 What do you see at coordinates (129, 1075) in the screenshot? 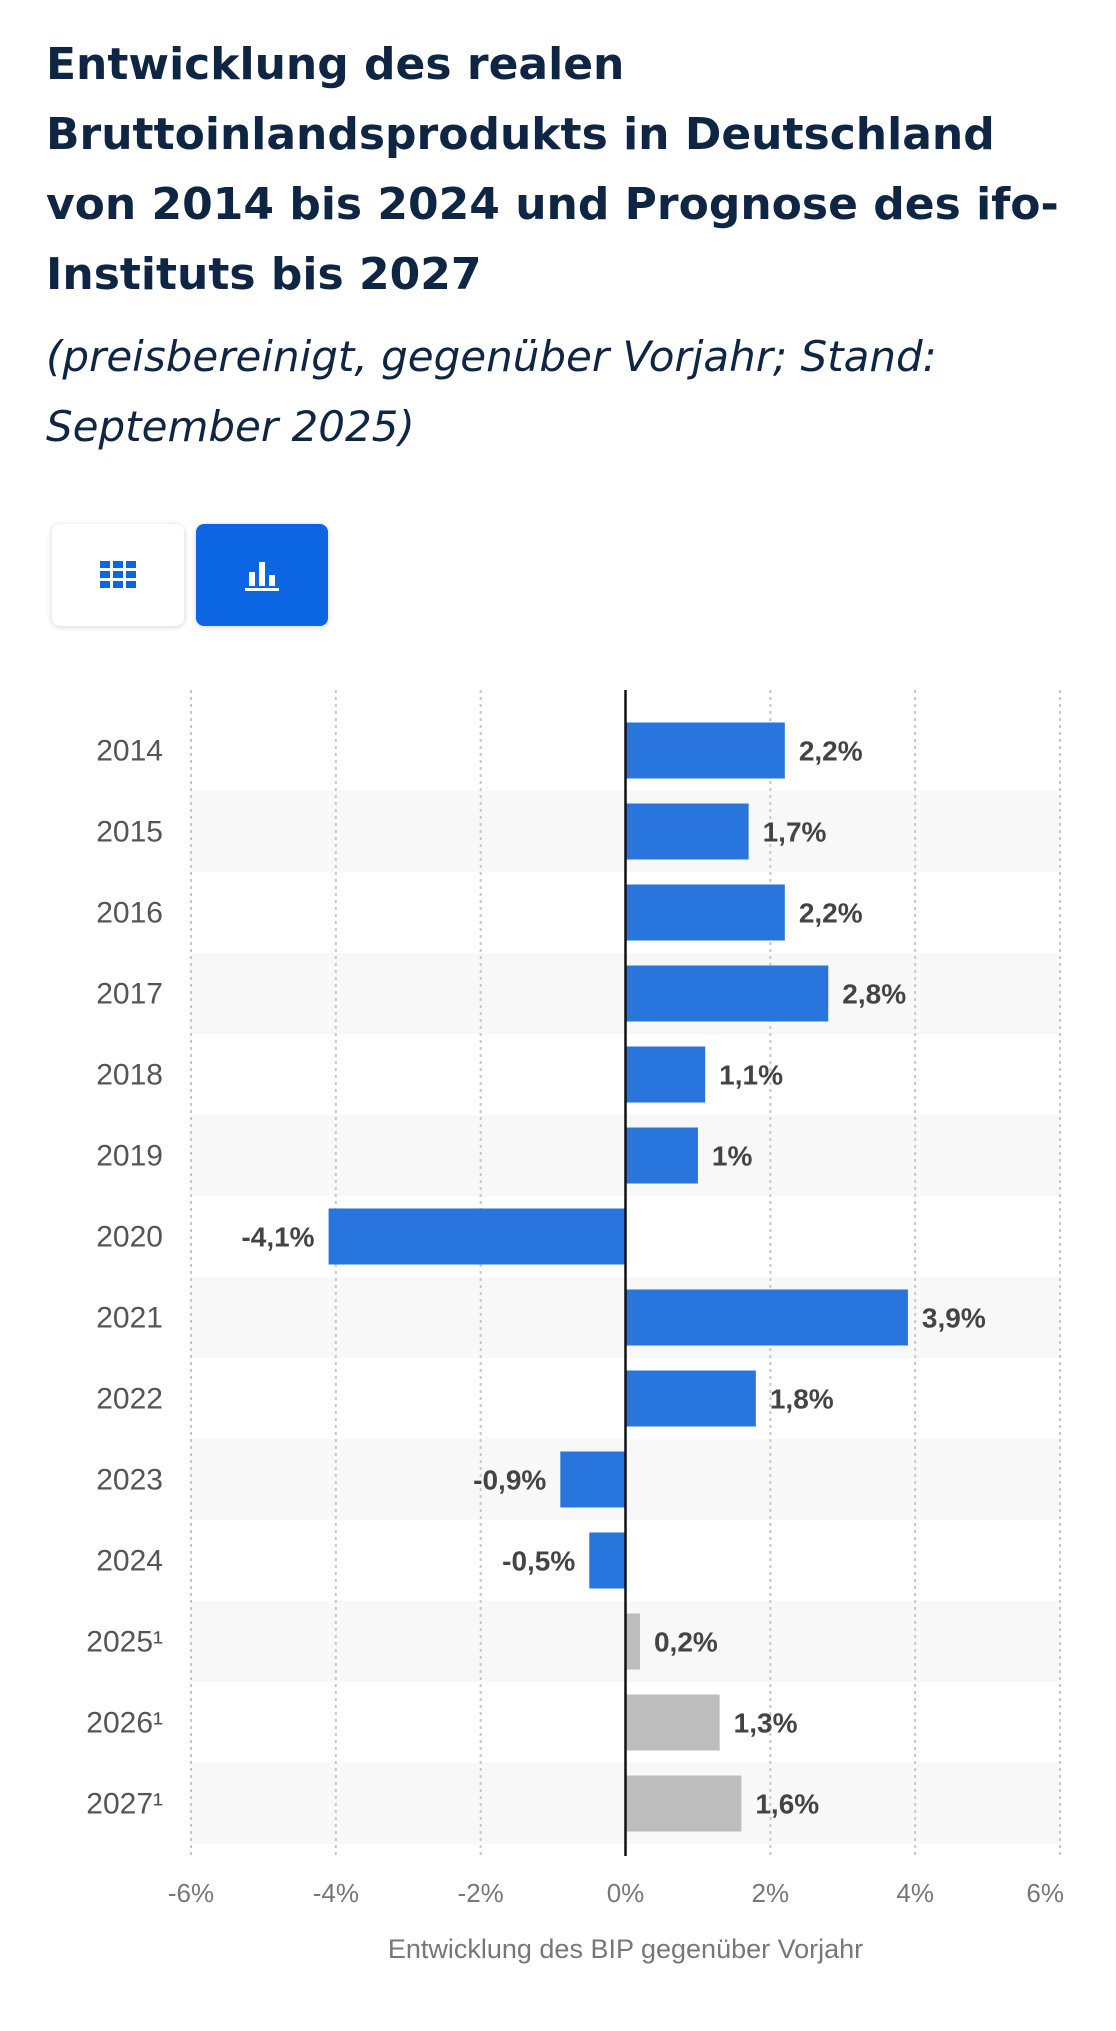
I see `category-label: 2018` at bounding box center [129, 1075].